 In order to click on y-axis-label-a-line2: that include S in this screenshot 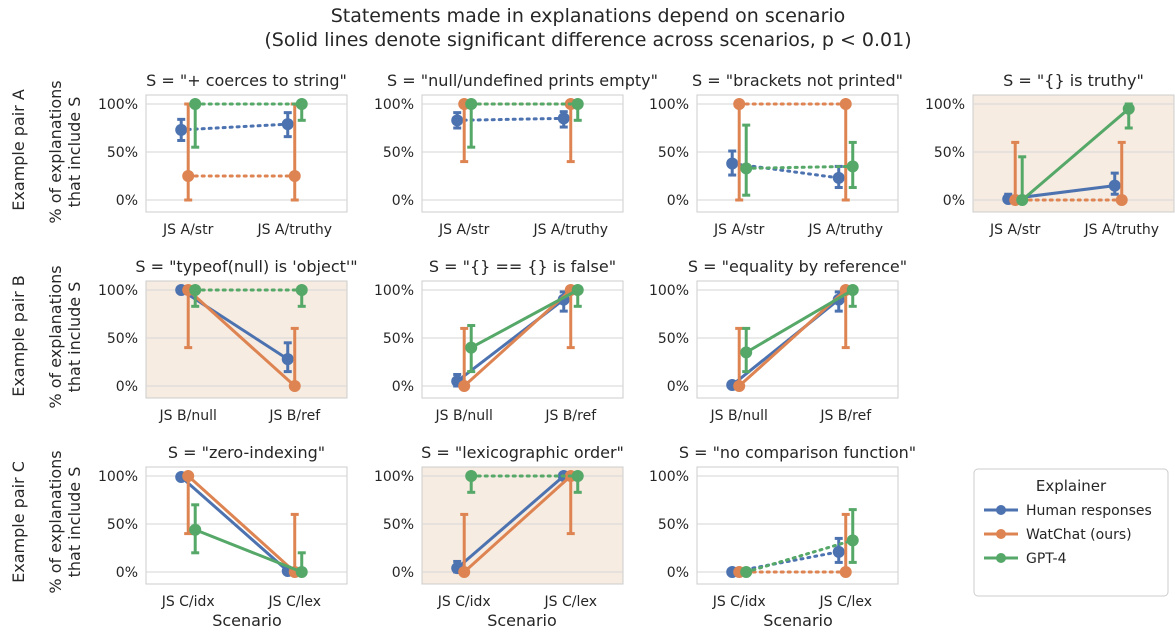, I will do `click(74, 152)`.